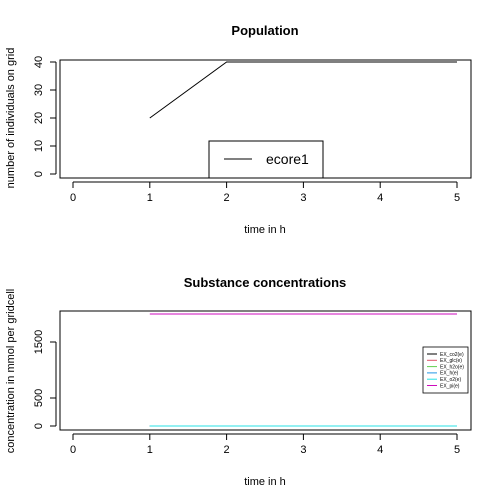 Image resolution: width=504 pixels, height=504 pixels. What do you see at coordinates (380, 450) in the screenshot?
I see `substance-x-tick-label: 4` at bounding box center [380, 450].